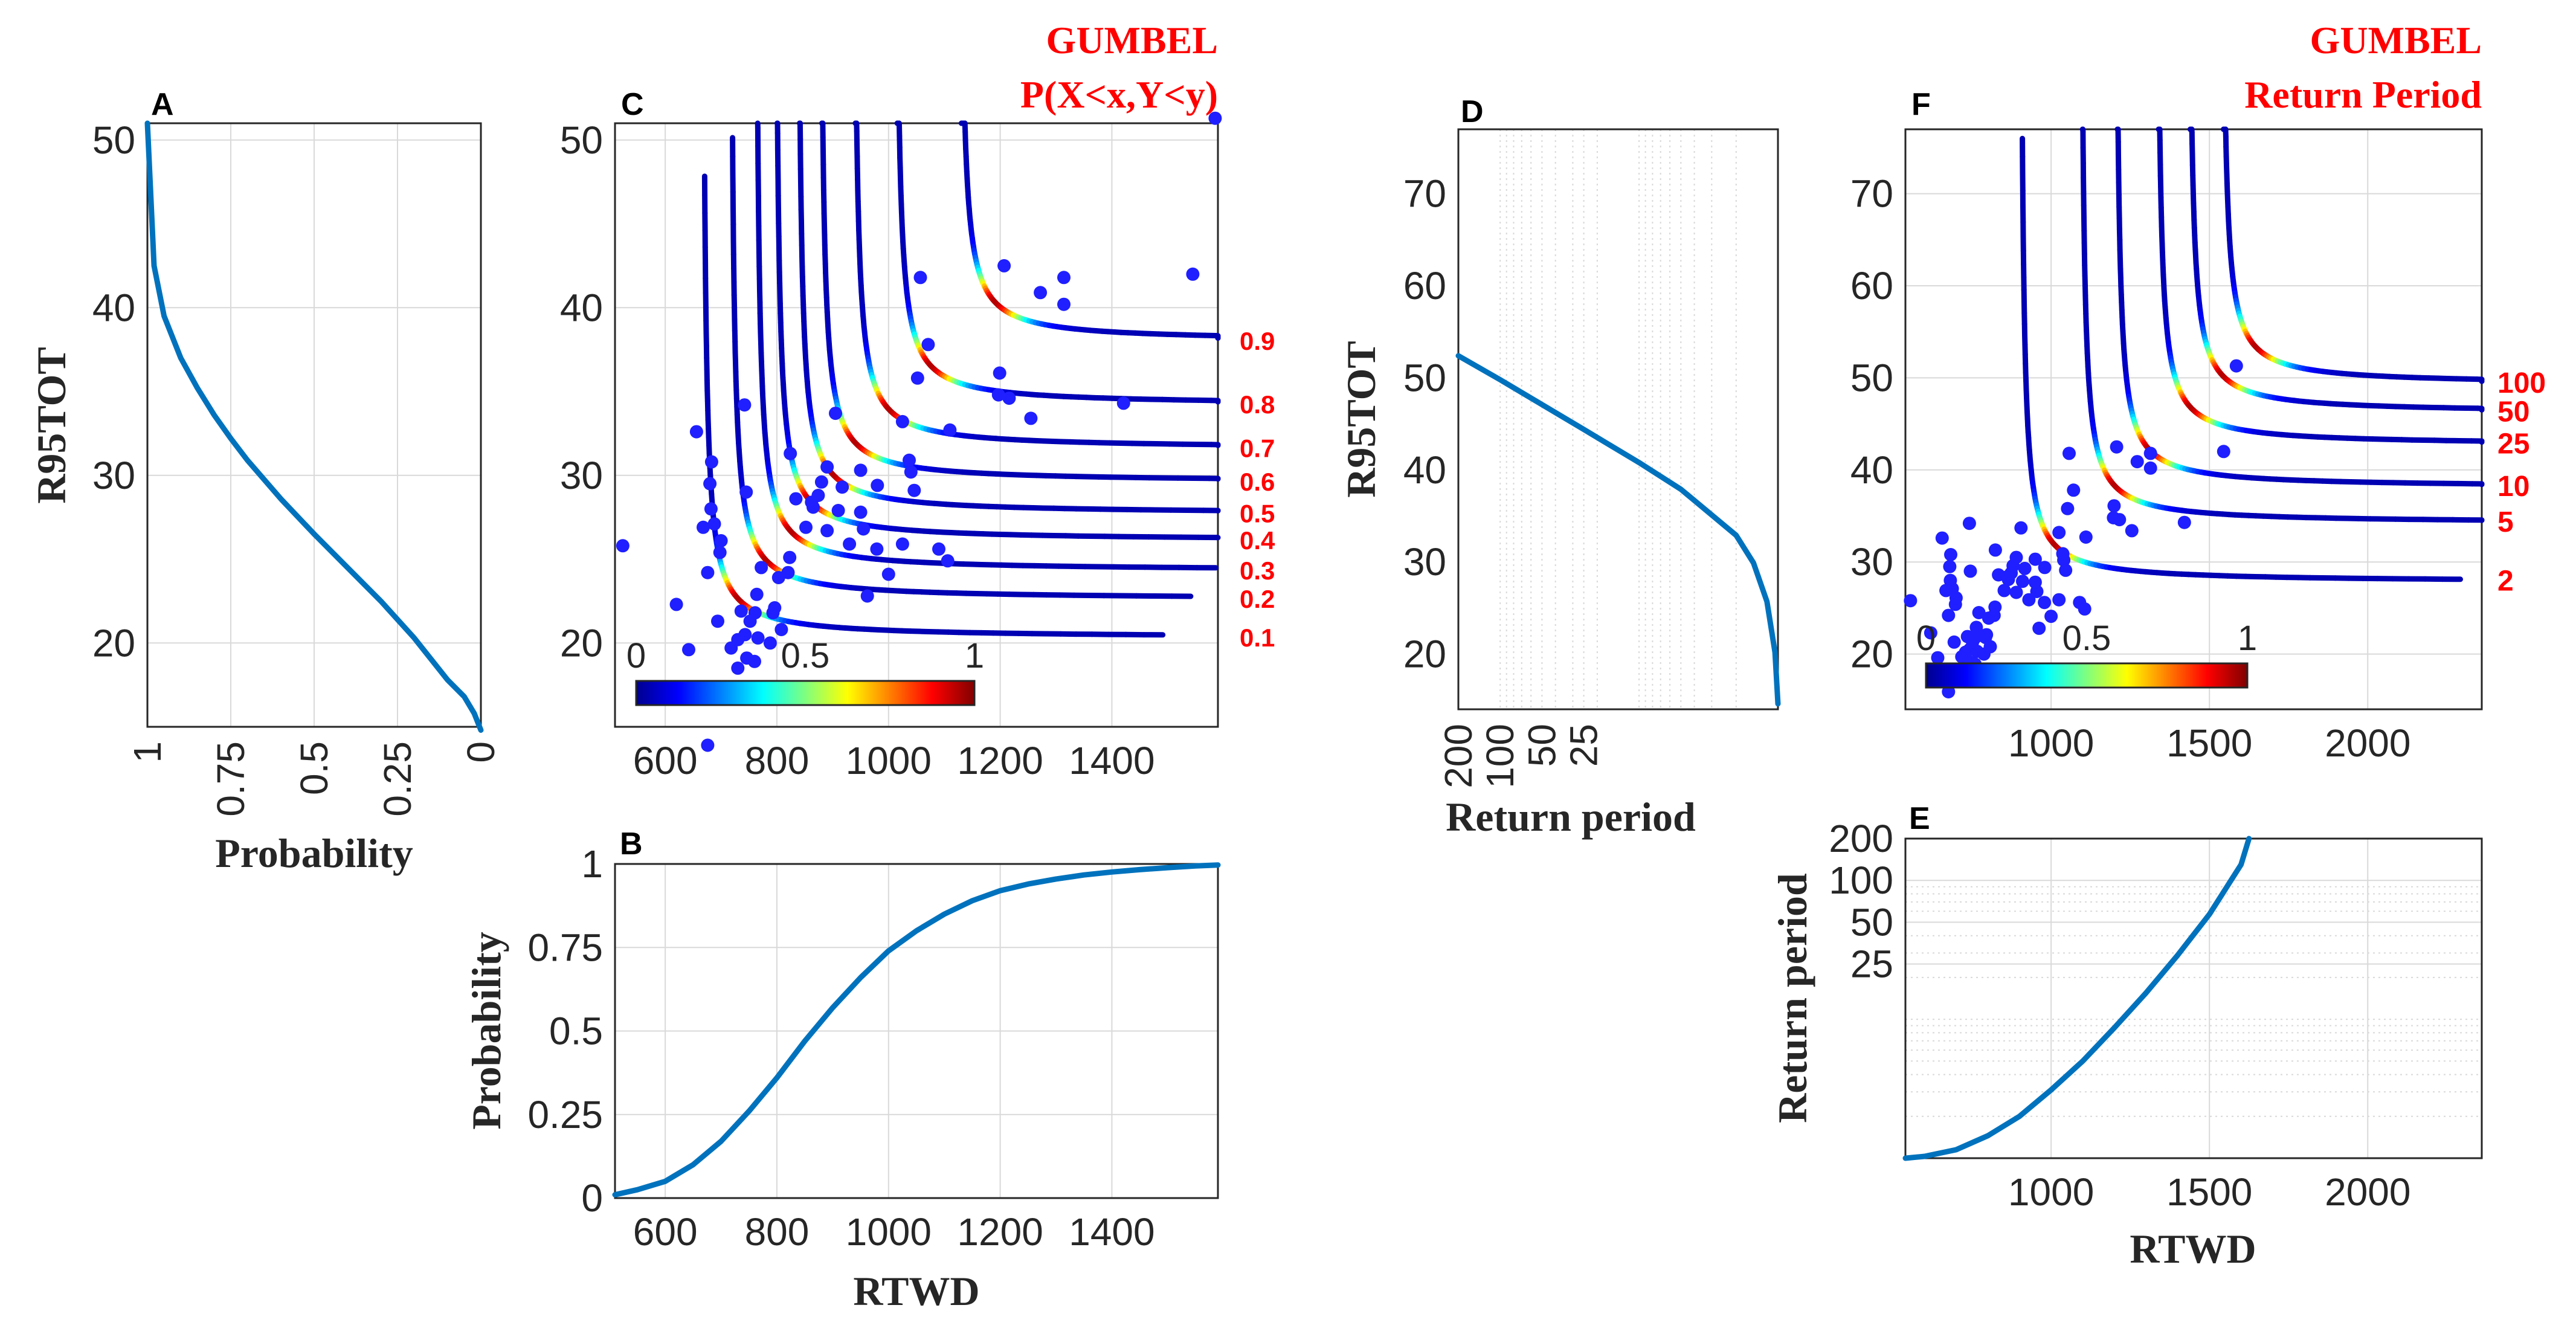 The width and height of the screenshot is (2576, 1334). What do you see at coordinates (565, 1114) in the screenshot?
I see `y-tick-label: 0.25` at bounding box center [565, 1114].